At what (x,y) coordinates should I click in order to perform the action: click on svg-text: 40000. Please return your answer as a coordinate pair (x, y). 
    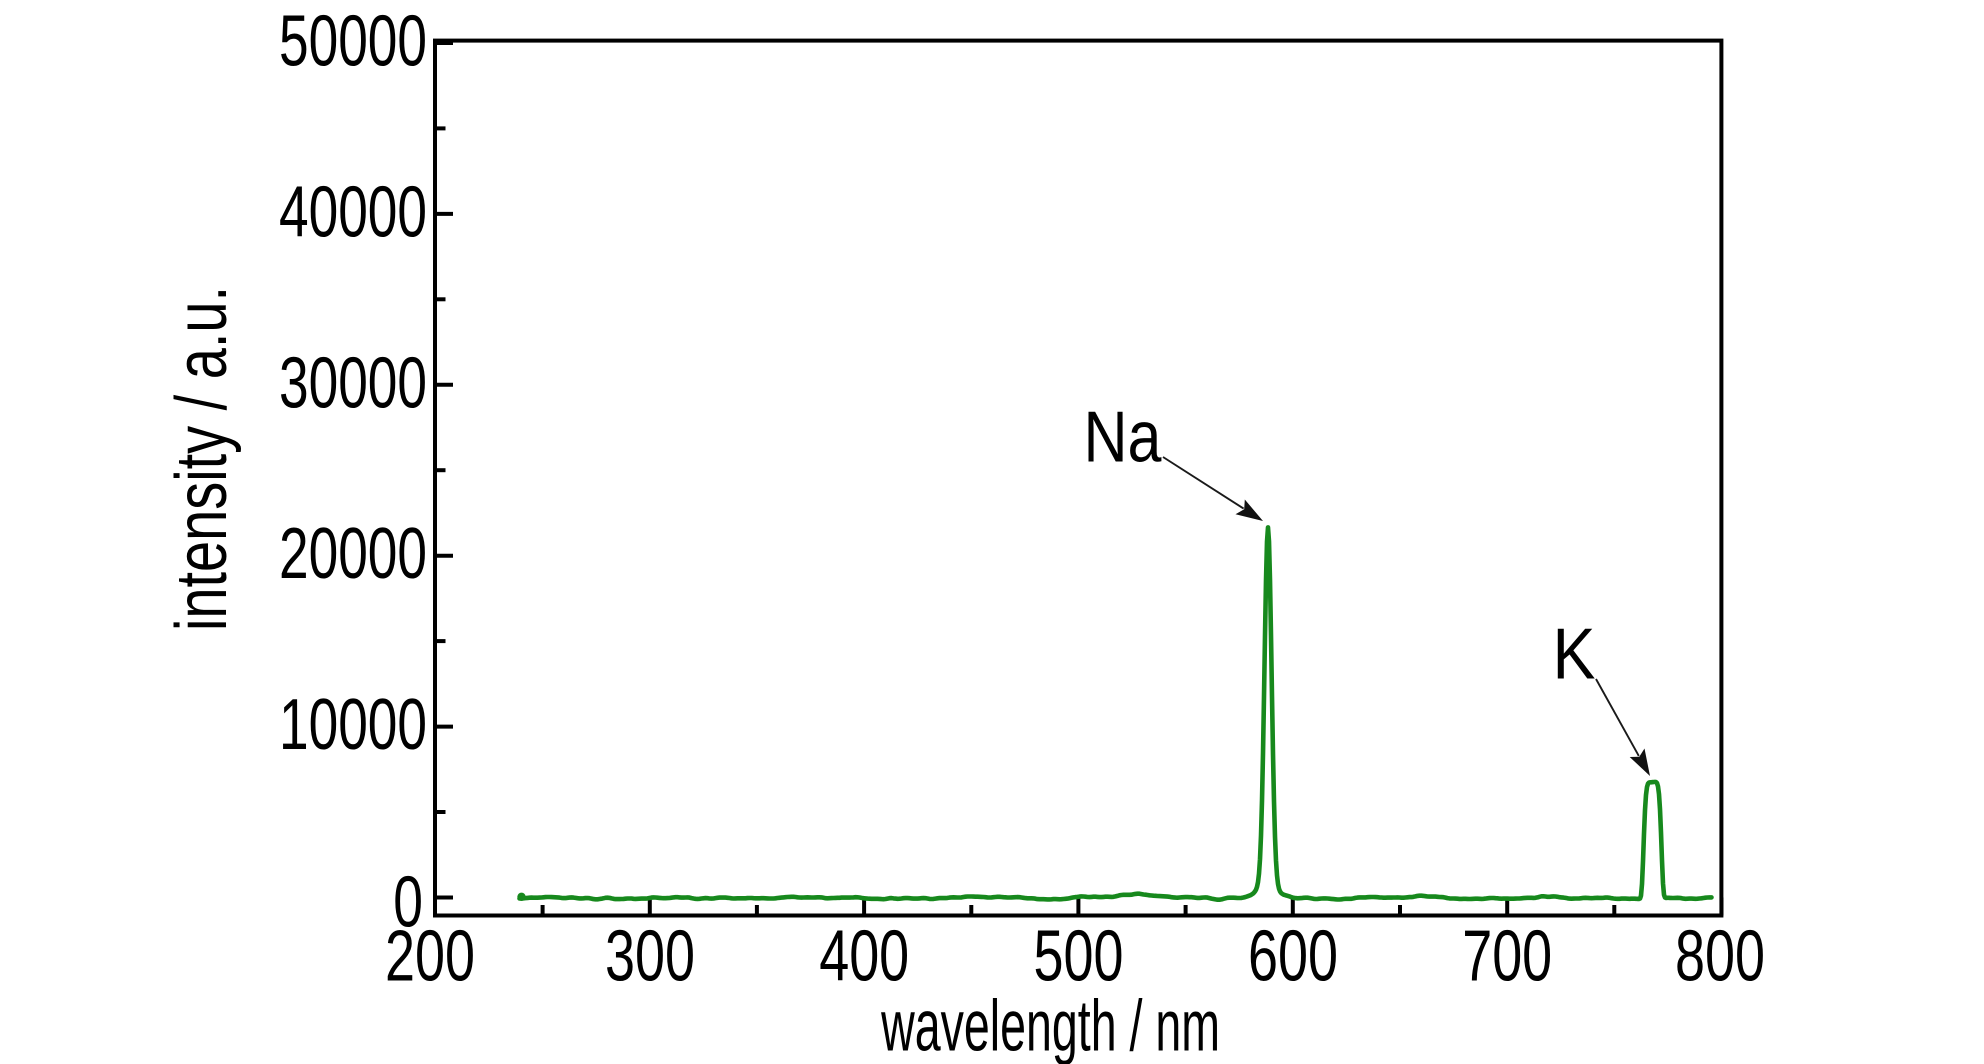
    Looking at the image, I should click on (353, 212).